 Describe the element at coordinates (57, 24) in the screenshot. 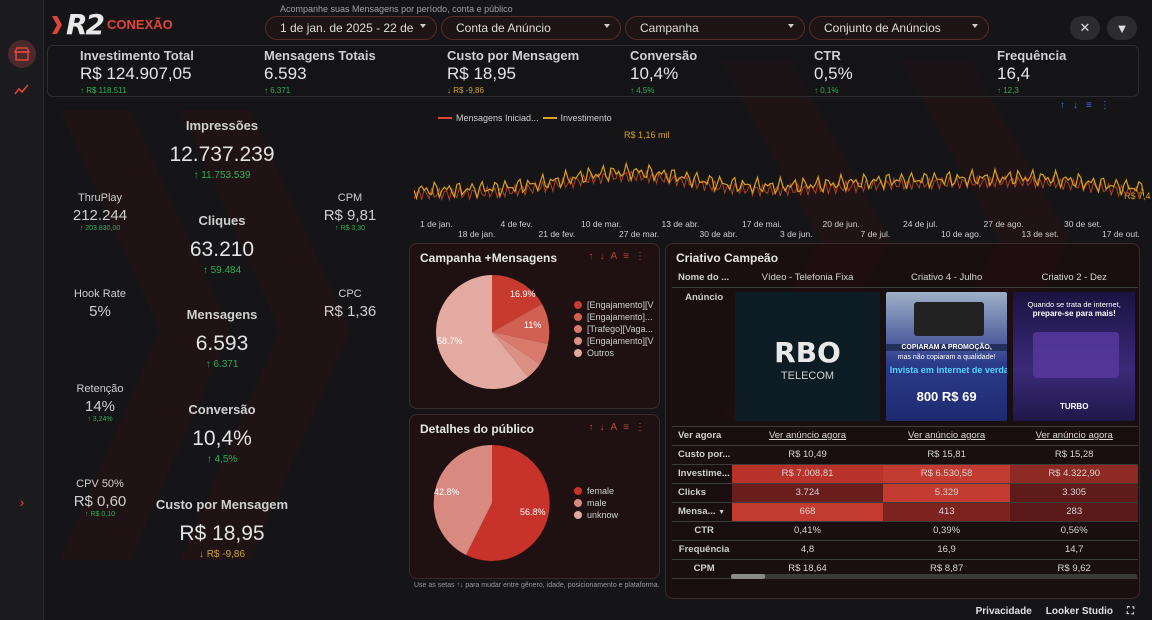

I see `chevron-logo-icon` at that location.